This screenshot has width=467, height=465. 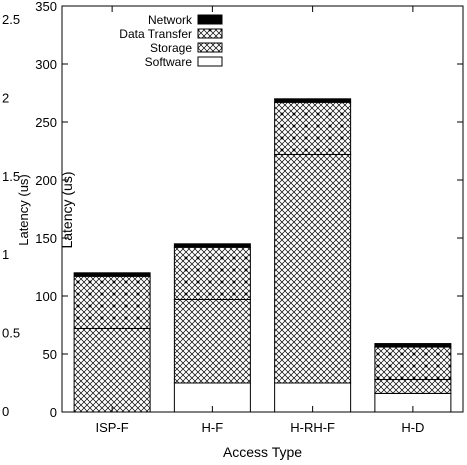 I want to click on y-tick-label: 0, so click(x=53, y=412).